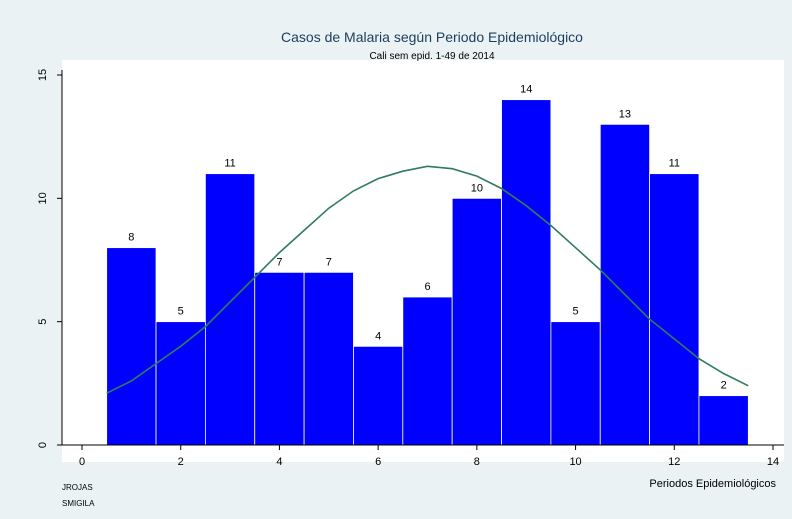 The image size is (792, 519). Describe the element at coordinates (43, 198) in the screenshot. I see `y-tick-label-10: 10` at that location.